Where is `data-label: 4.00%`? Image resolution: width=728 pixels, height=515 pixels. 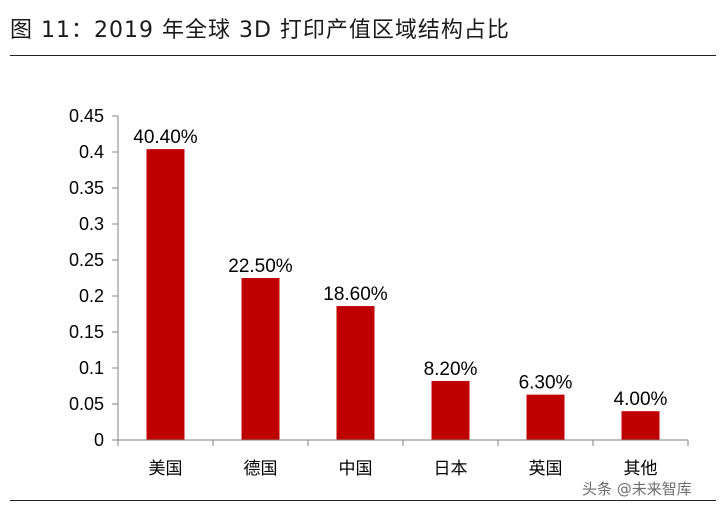 data-label: 4.00% is located at coordinates (641, 399).